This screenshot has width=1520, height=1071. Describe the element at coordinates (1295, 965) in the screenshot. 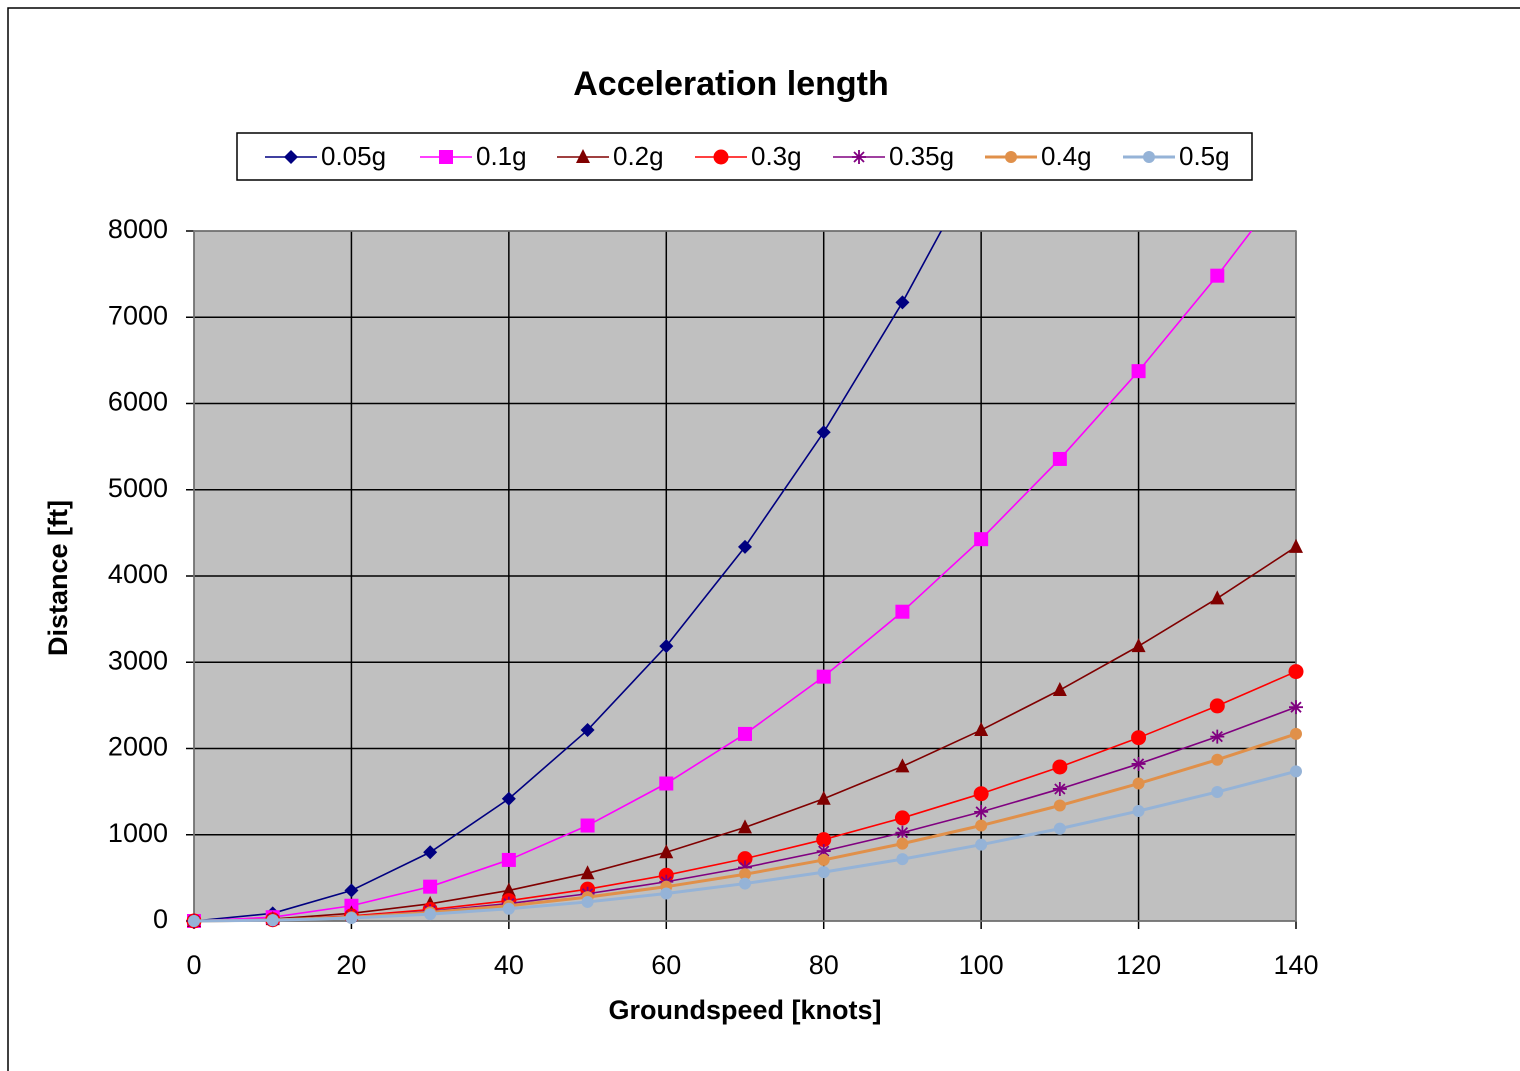

I see `x-tick-label: 140` at that location.